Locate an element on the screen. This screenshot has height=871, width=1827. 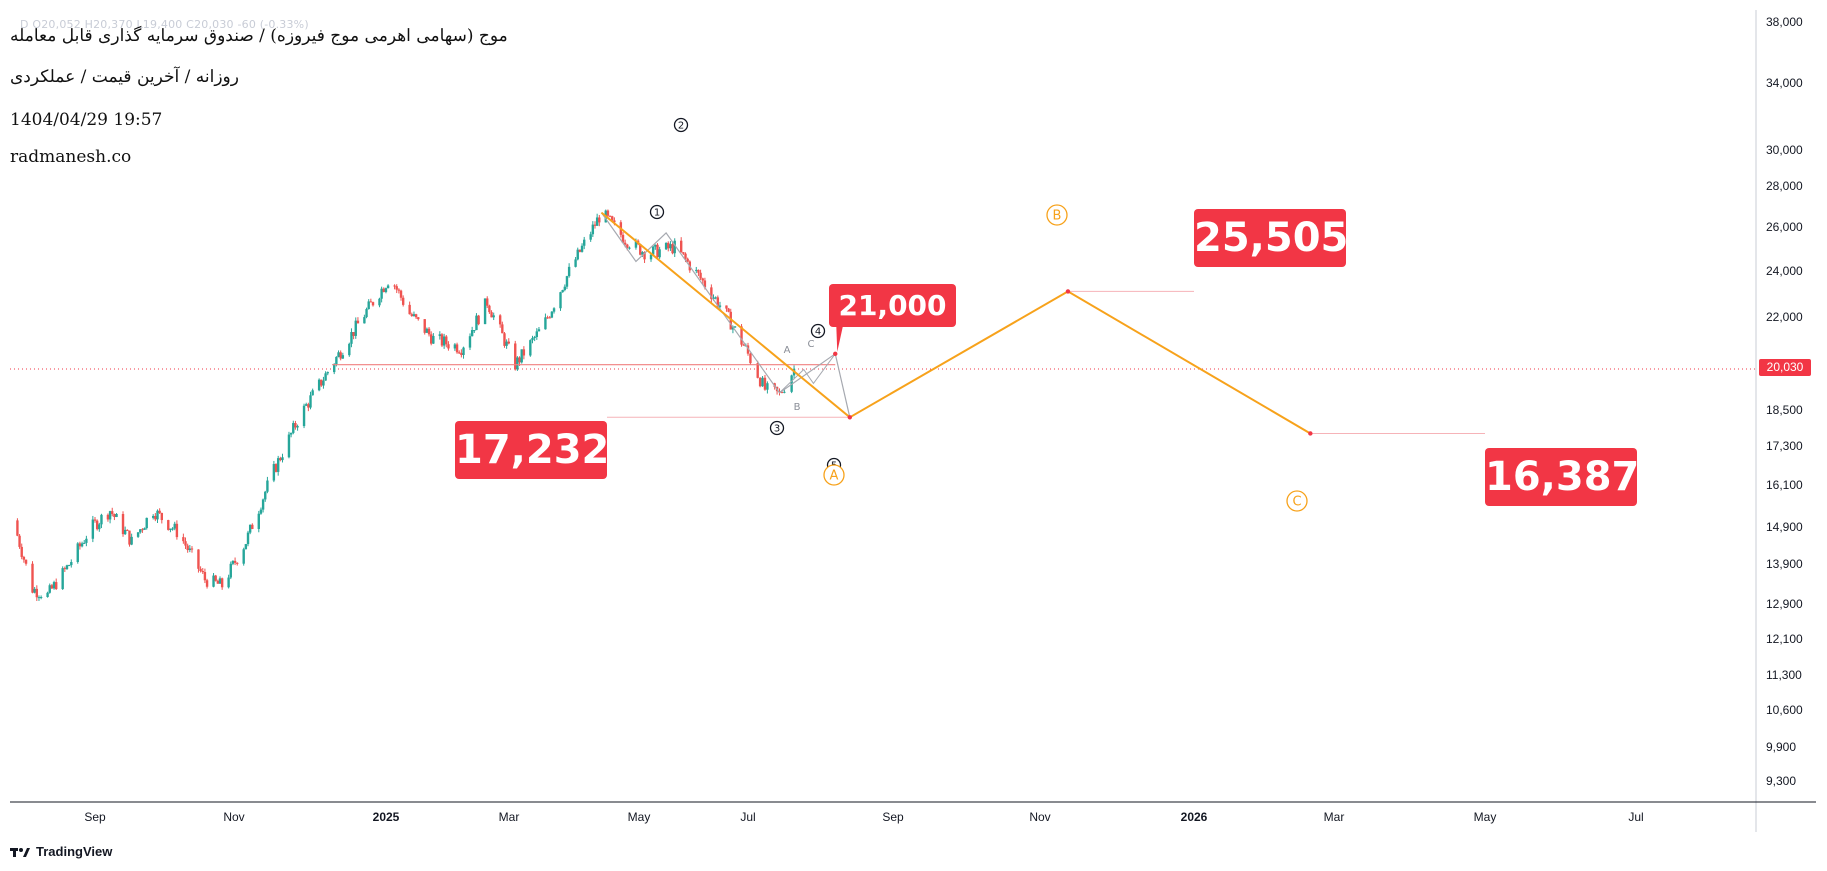
chart-subtitle: روزانه / آخرین قیمت / عملکردی is located at coordinates (124, 77).